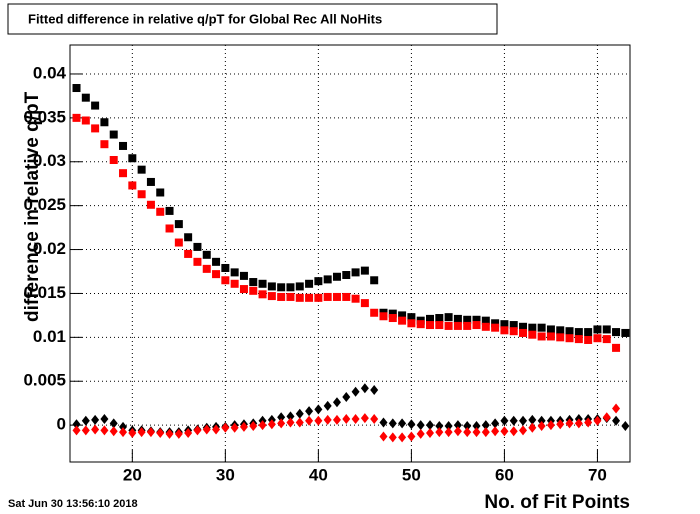 This screenshot has height=514, width=700. Describe the element at coordinates (49, 248) in the screenshot. I see `y-tick-label: 0.02` at that location.